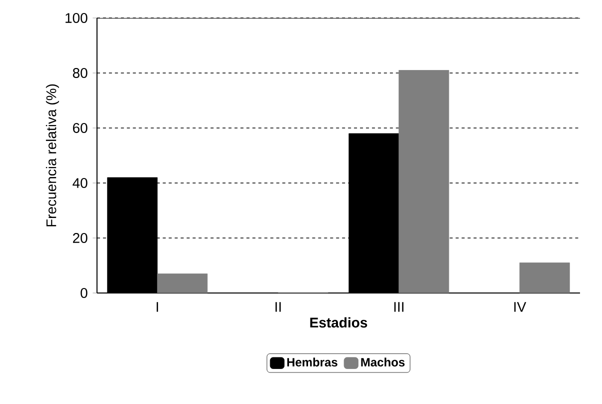 The image size is (602, 404). Describe the element at coordinates (77, 18) in the screenshot. I see `y-tick-label: 100` at that location.